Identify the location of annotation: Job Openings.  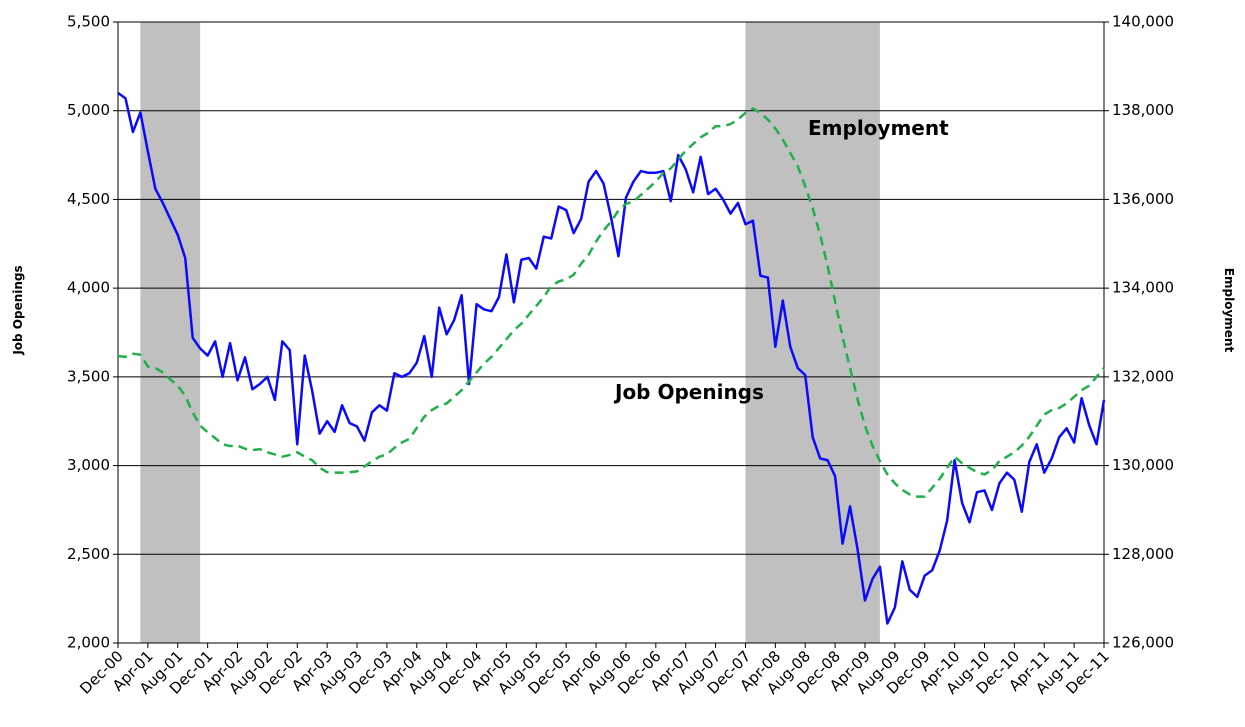
(688, 392).